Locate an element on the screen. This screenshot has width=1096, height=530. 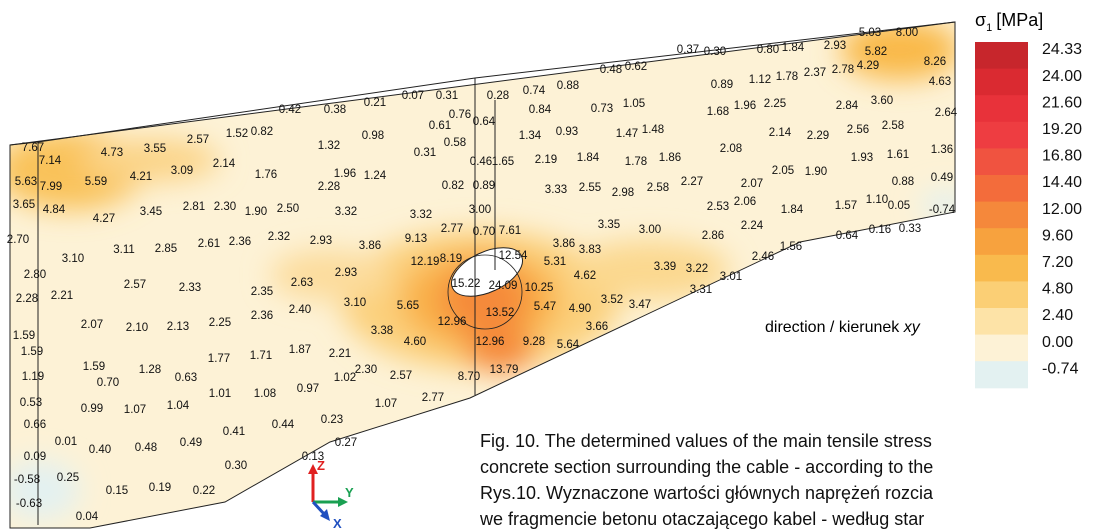
cable-outline is located at coordinates (485, 292).